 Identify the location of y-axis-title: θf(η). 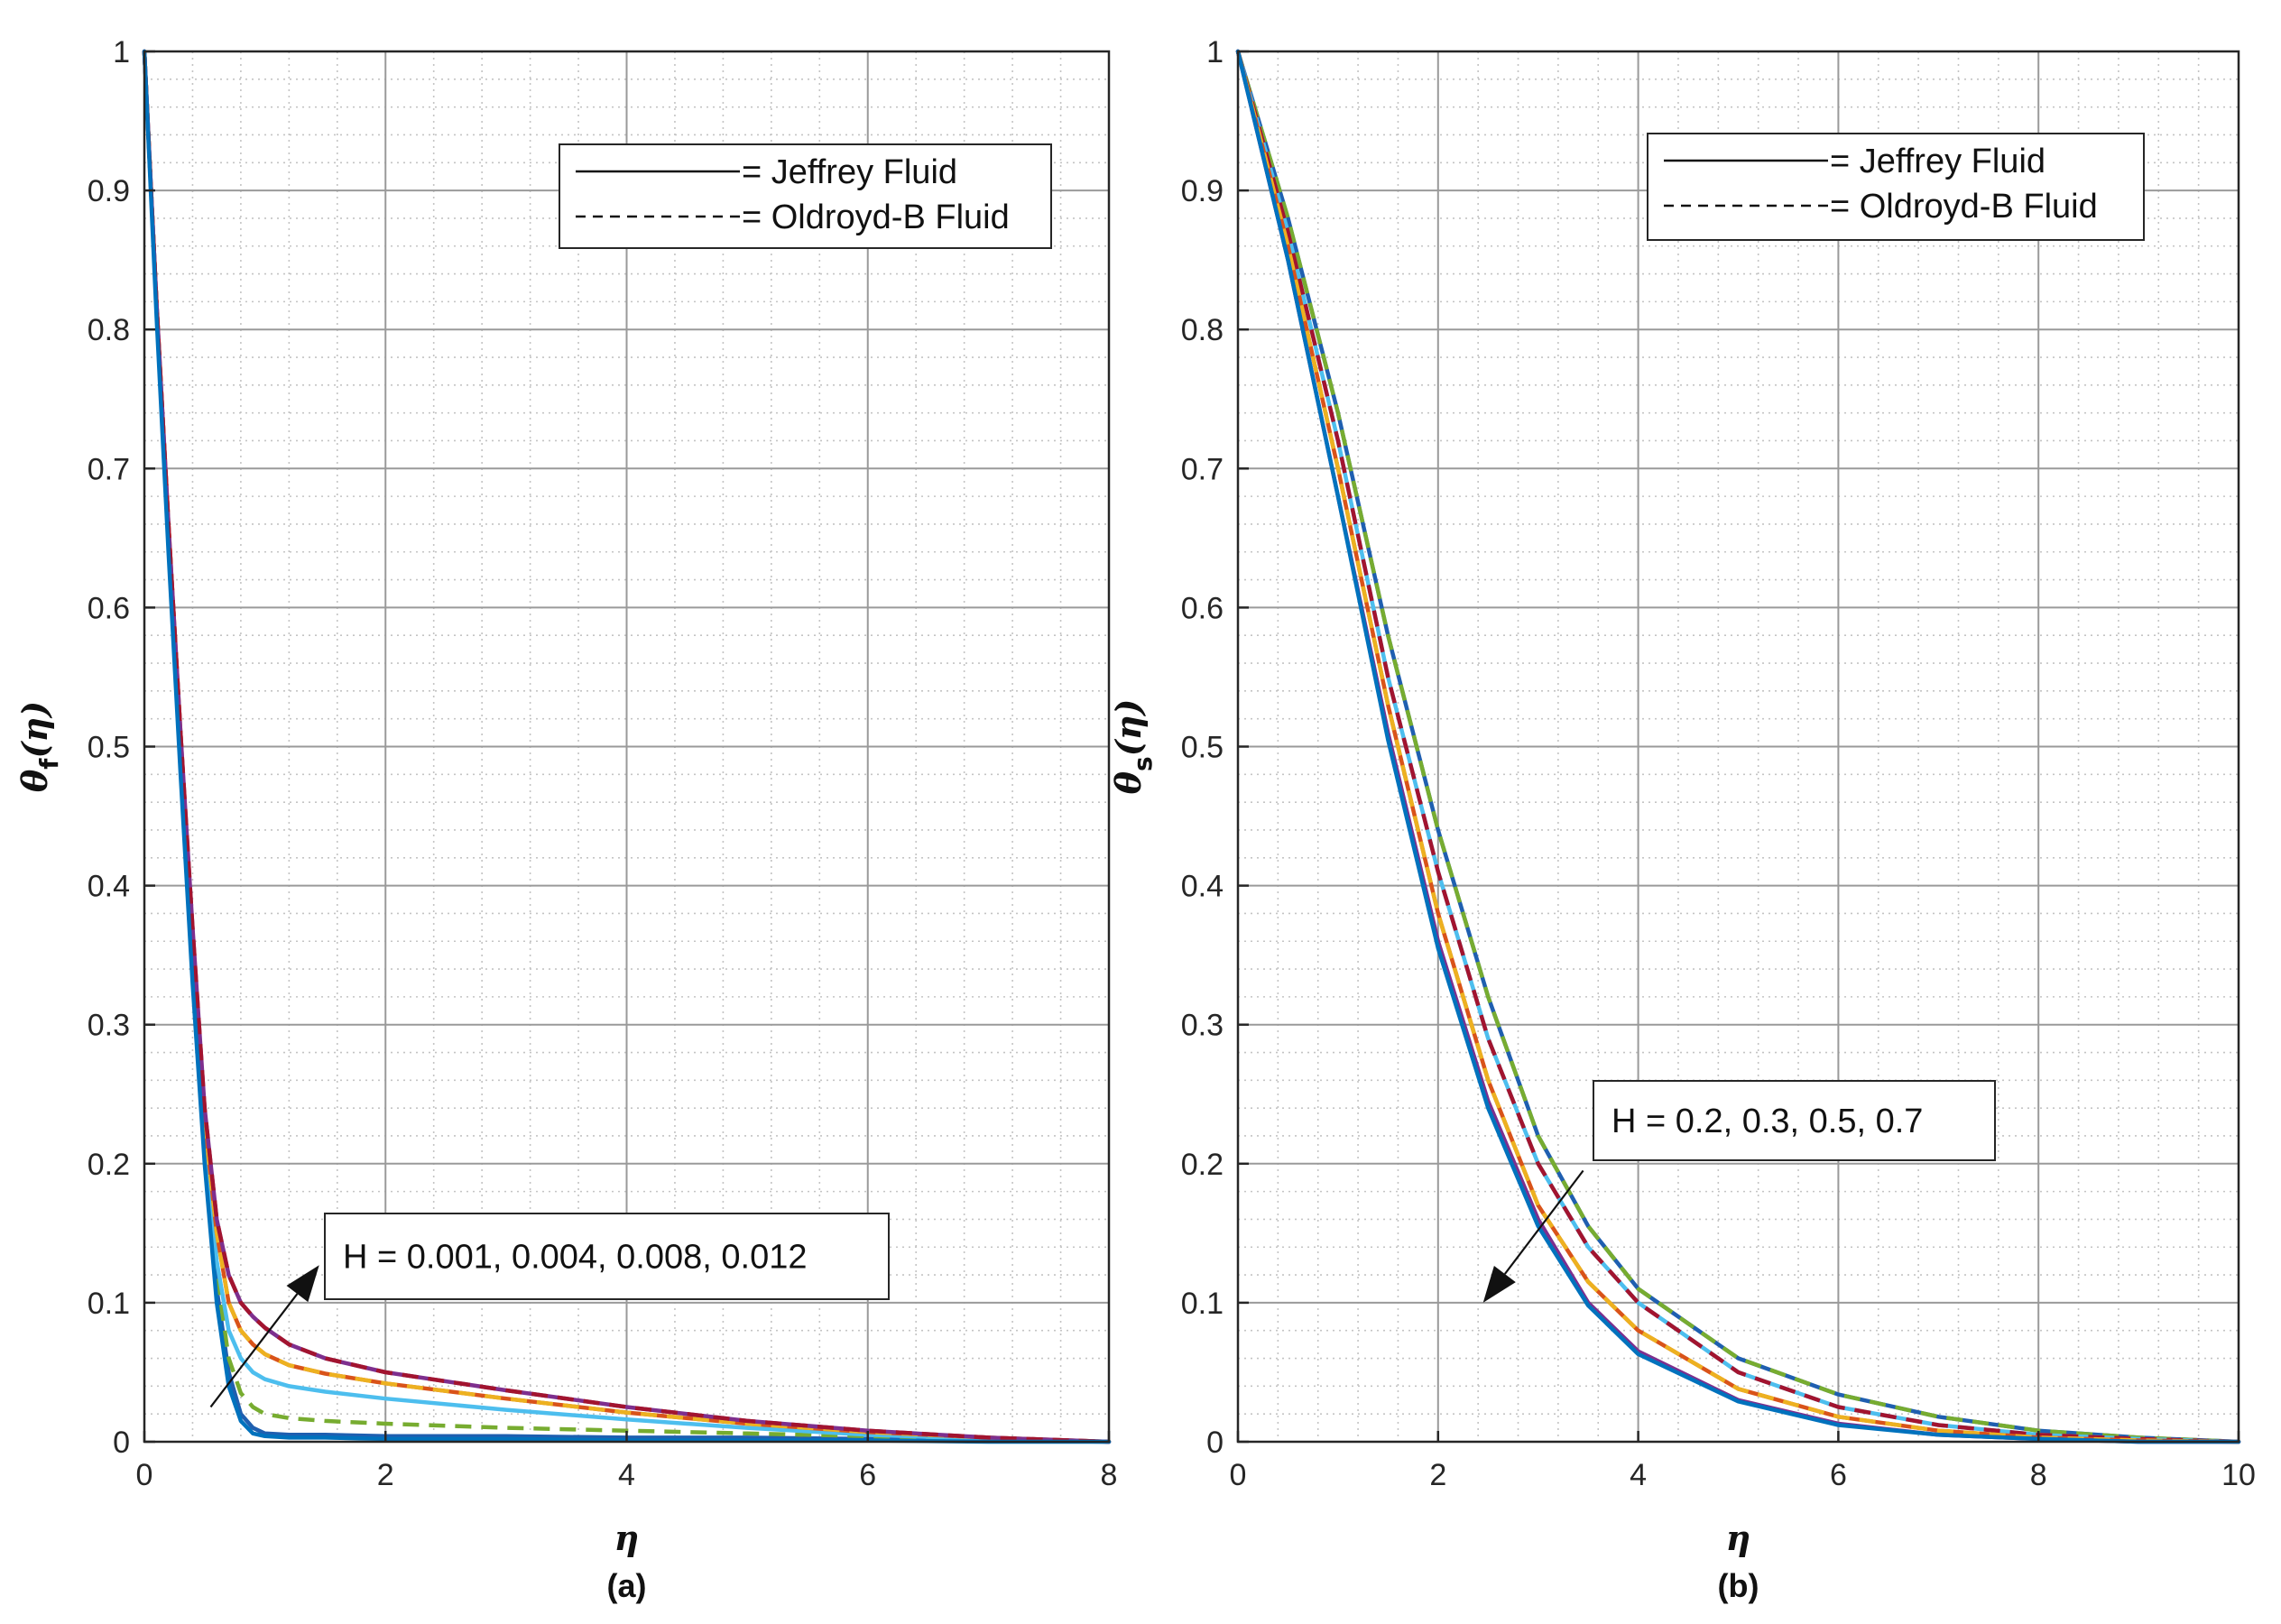
(39, 746).